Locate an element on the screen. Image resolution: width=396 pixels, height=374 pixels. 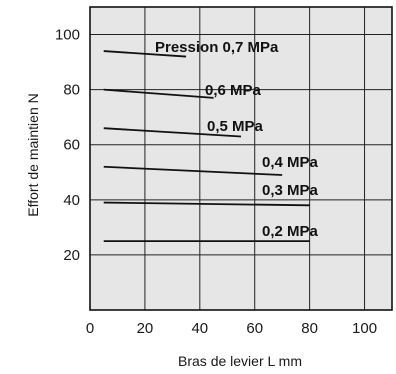
y-tick-label: 60 is located at coordinates (71, 145).